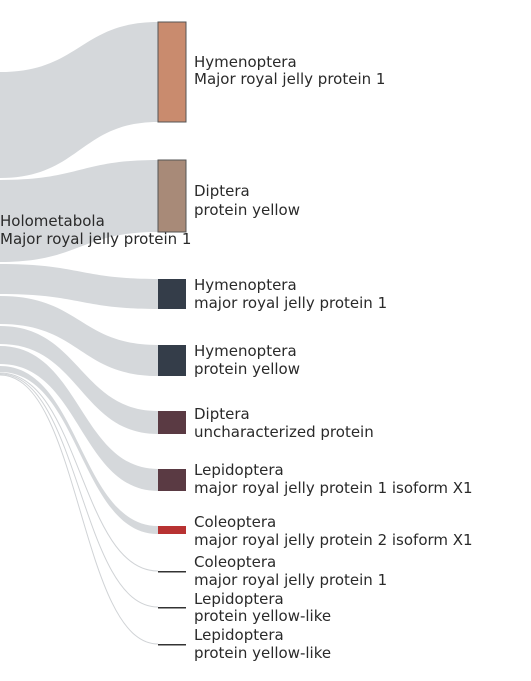 This screenshot has height=681, width=531. What do you see at coordinates (239, 470) in the screenshot?
I see `node-5-group-label: Lepidoptera` at bounding box center [239, 470].